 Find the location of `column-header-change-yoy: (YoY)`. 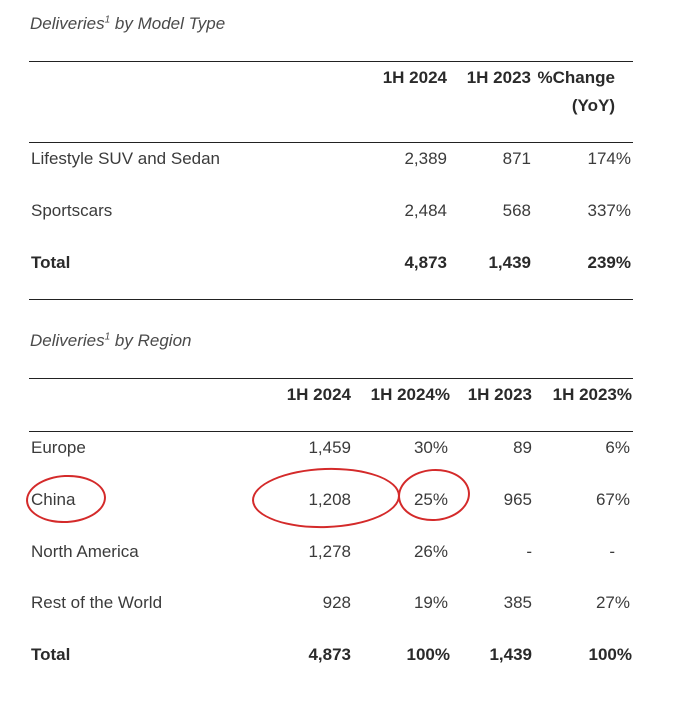

column-header-change-yoy: (YoY) is located at coordinates (593, 105).